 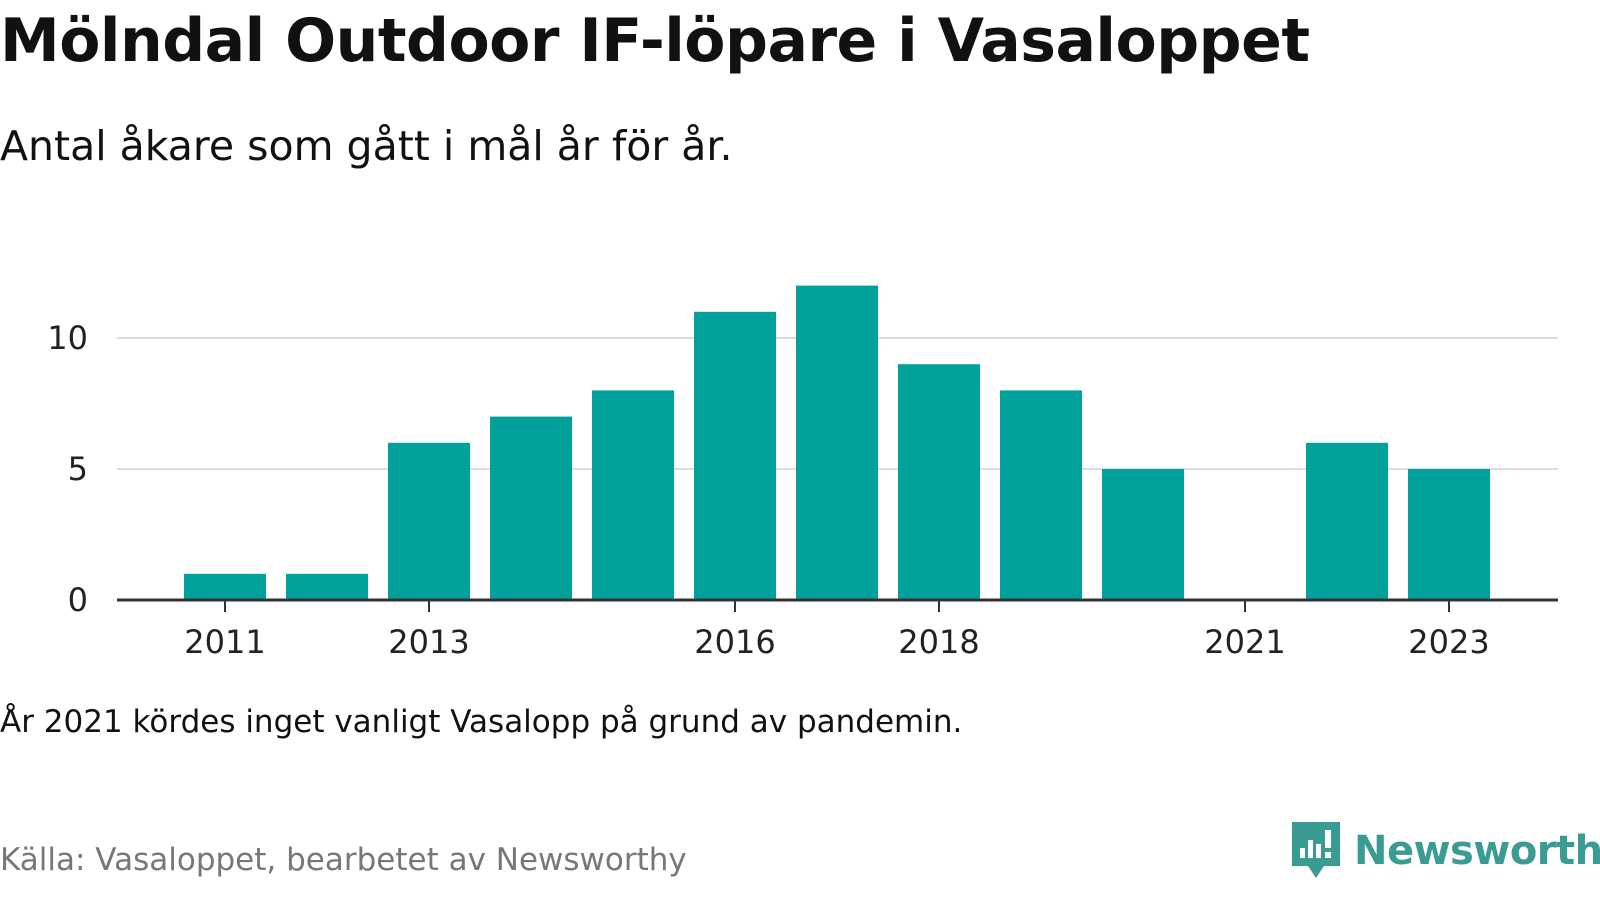 I want to click on bar-chart-bubble-icon, so click(x=1316, y=850).